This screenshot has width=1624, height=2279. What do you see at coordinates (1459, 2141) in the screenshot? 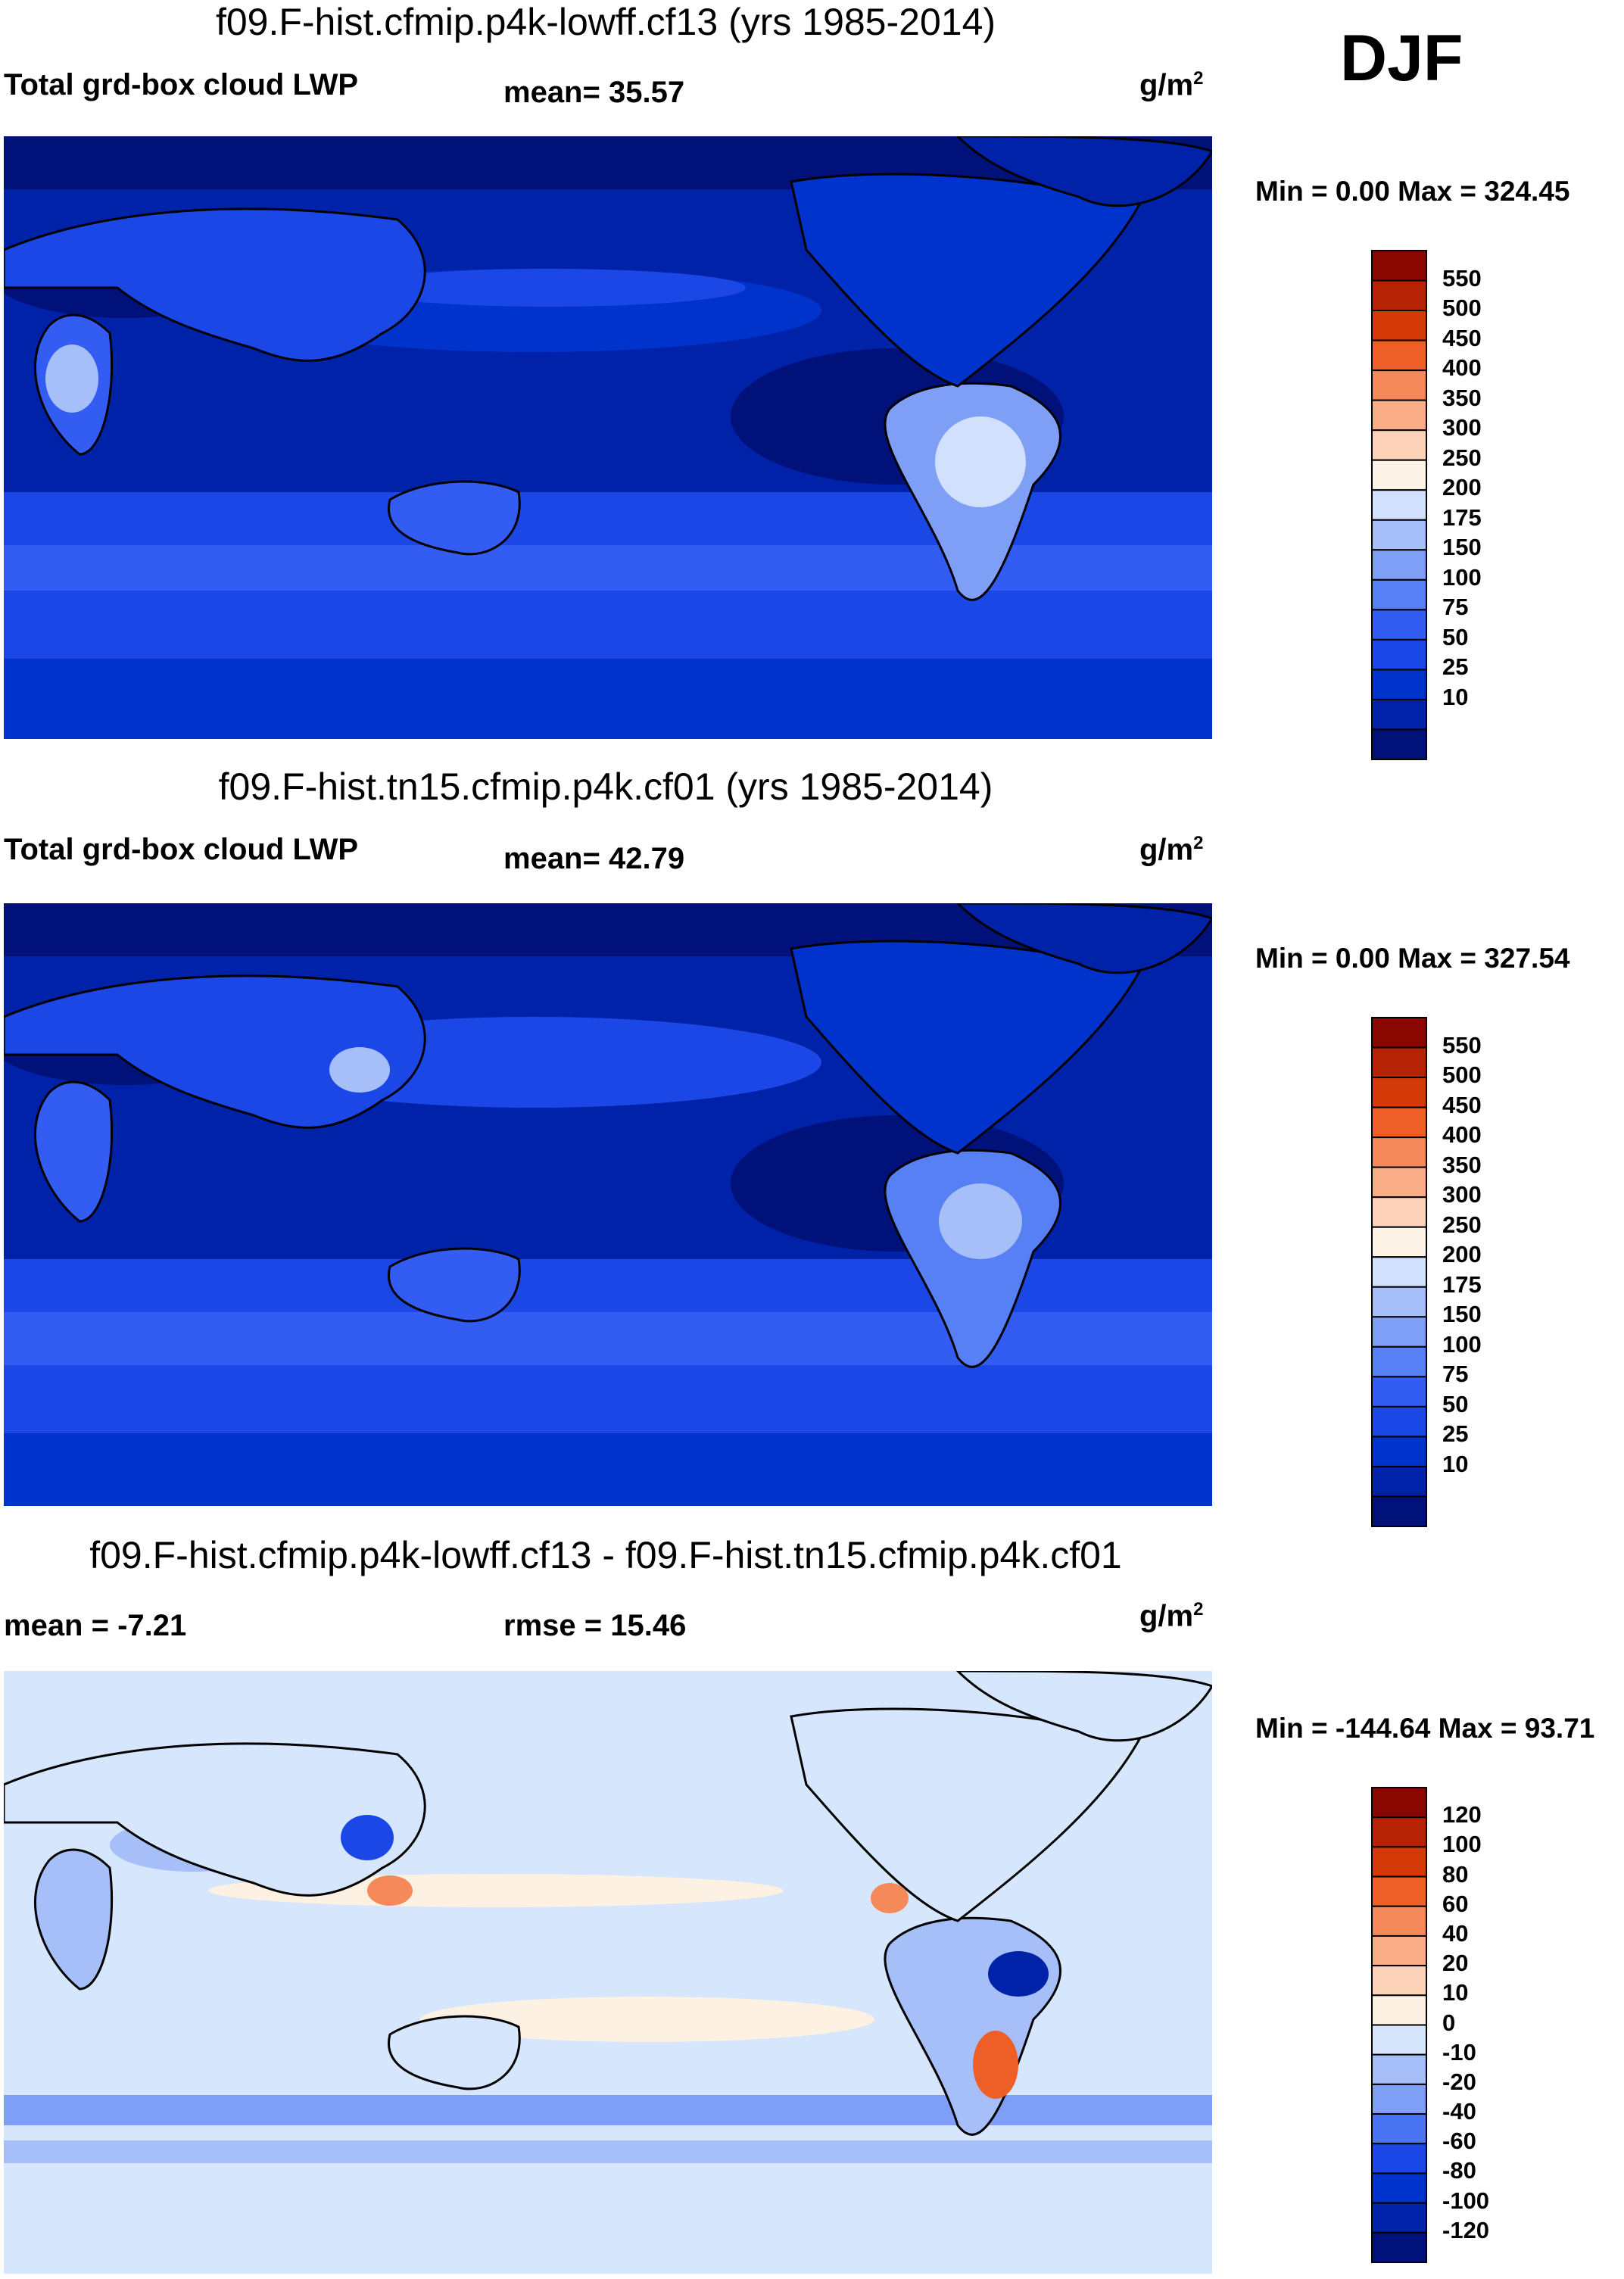
I see `colorbar-tick-label: -60` at bounding box center [1459, 2141].